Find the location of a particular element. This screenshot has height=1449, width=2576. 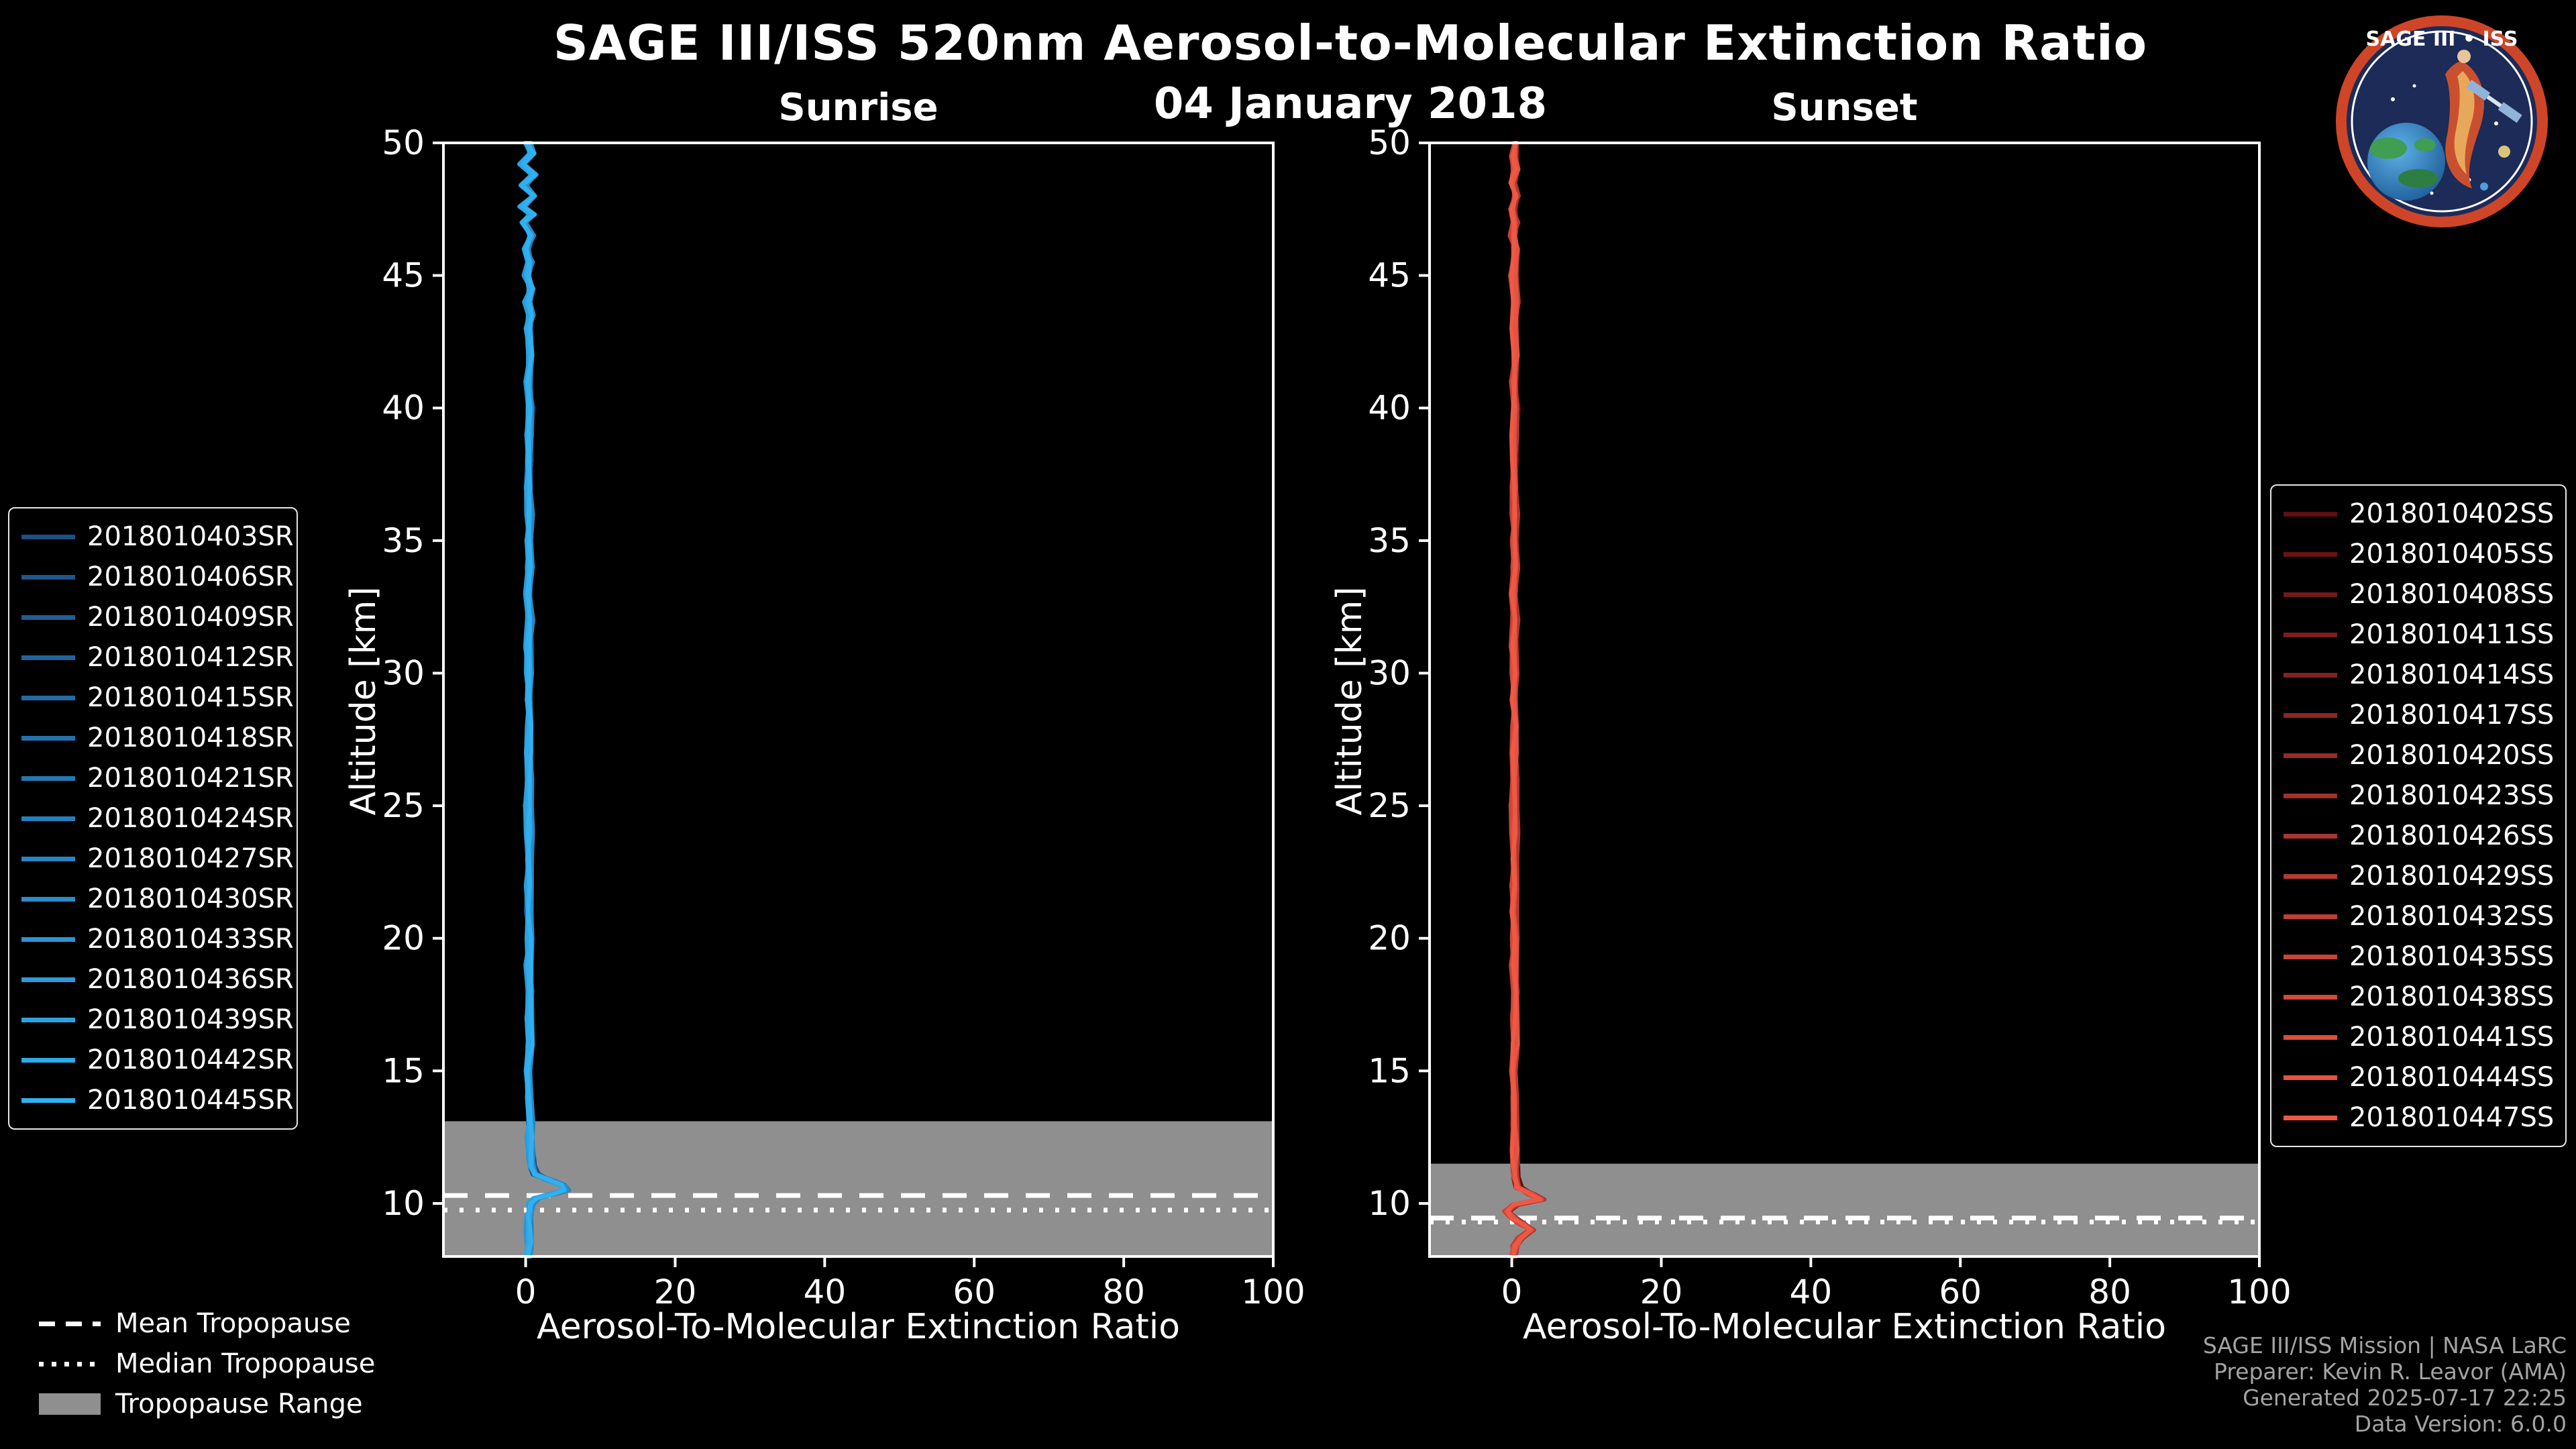

legend-label: 2018010405SS is located at coordinates (2452, 554).